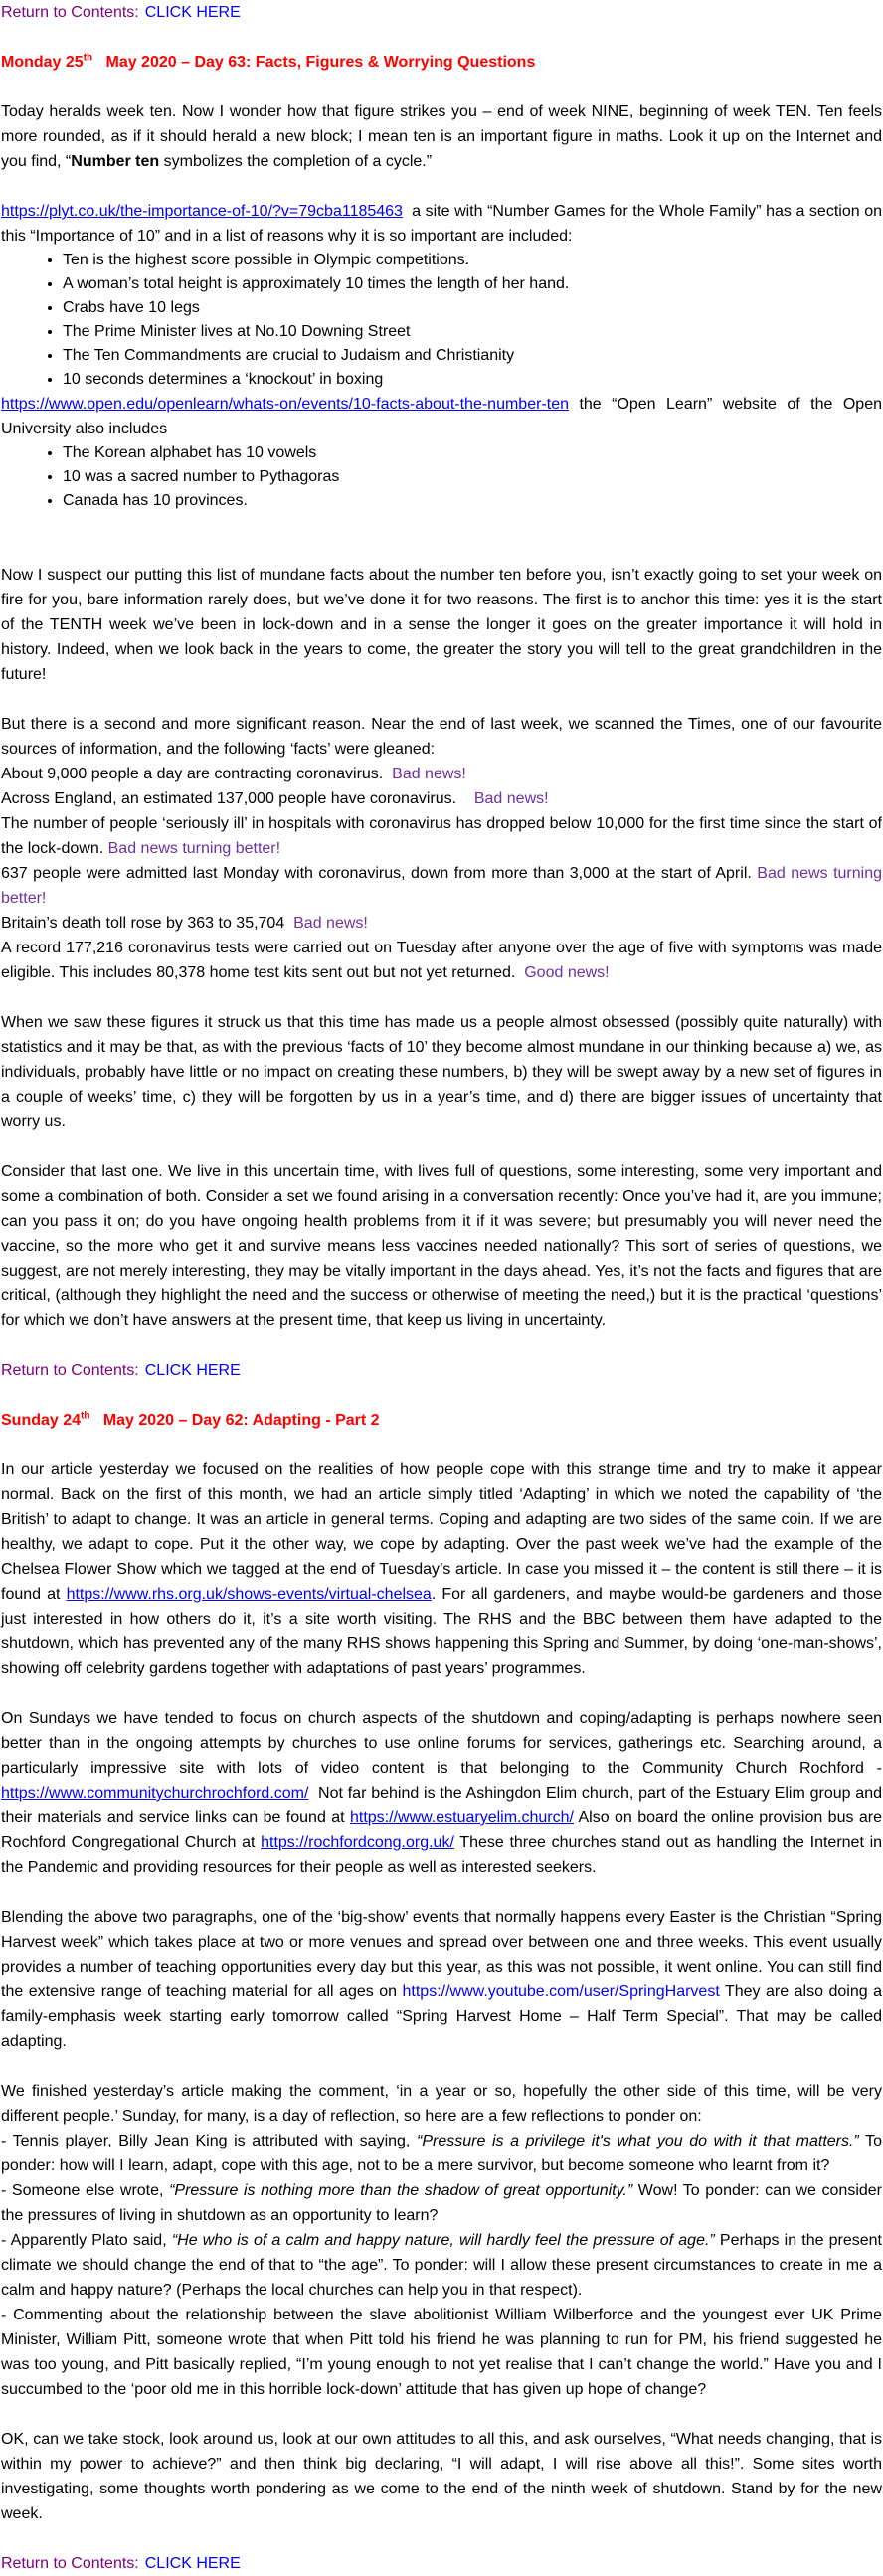 The image size is (883, 2576). Describe the element at coordinates (472, 501) in the screenshot. I see `bullet: Canada has 10 provinces.` at that location.